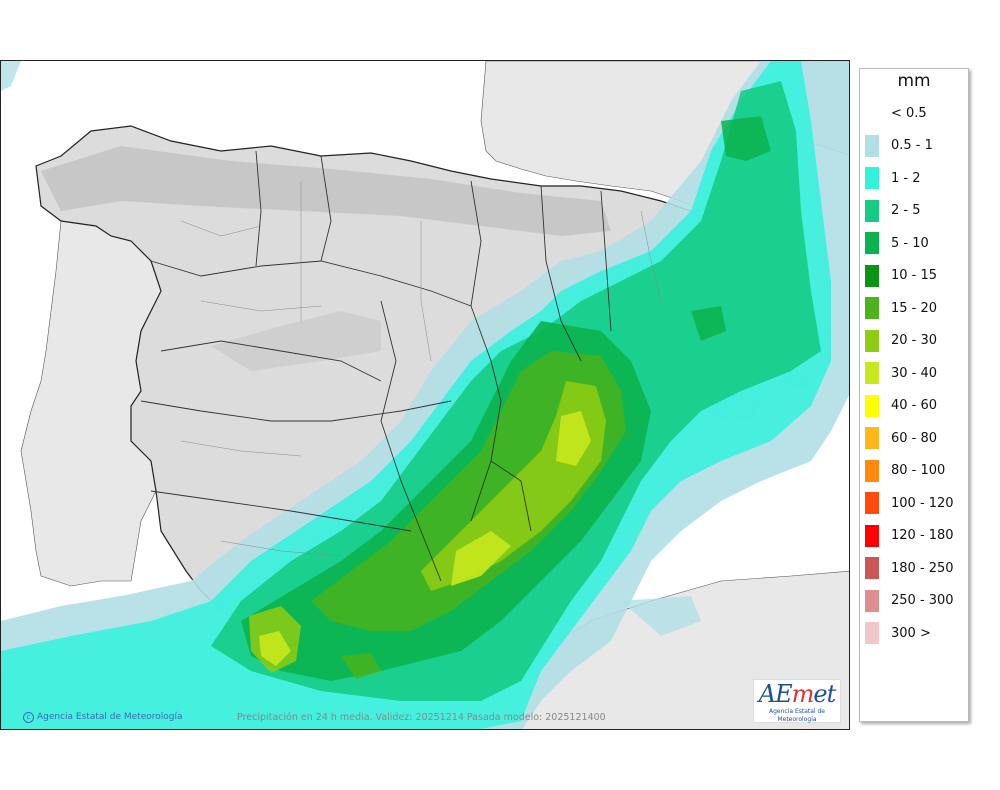 The image size is (1000, 790). What do you see at coordinates (28, 717) in the screenshot?
I see `copyright-icon: c` at bounding box center [28, 717].